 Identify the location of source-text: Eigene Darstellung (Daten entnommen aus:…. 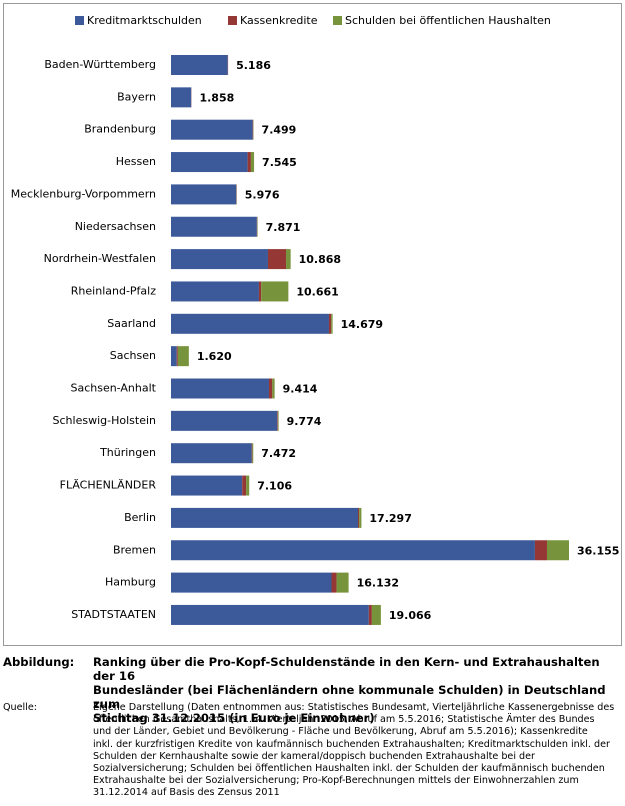
(355, 751).